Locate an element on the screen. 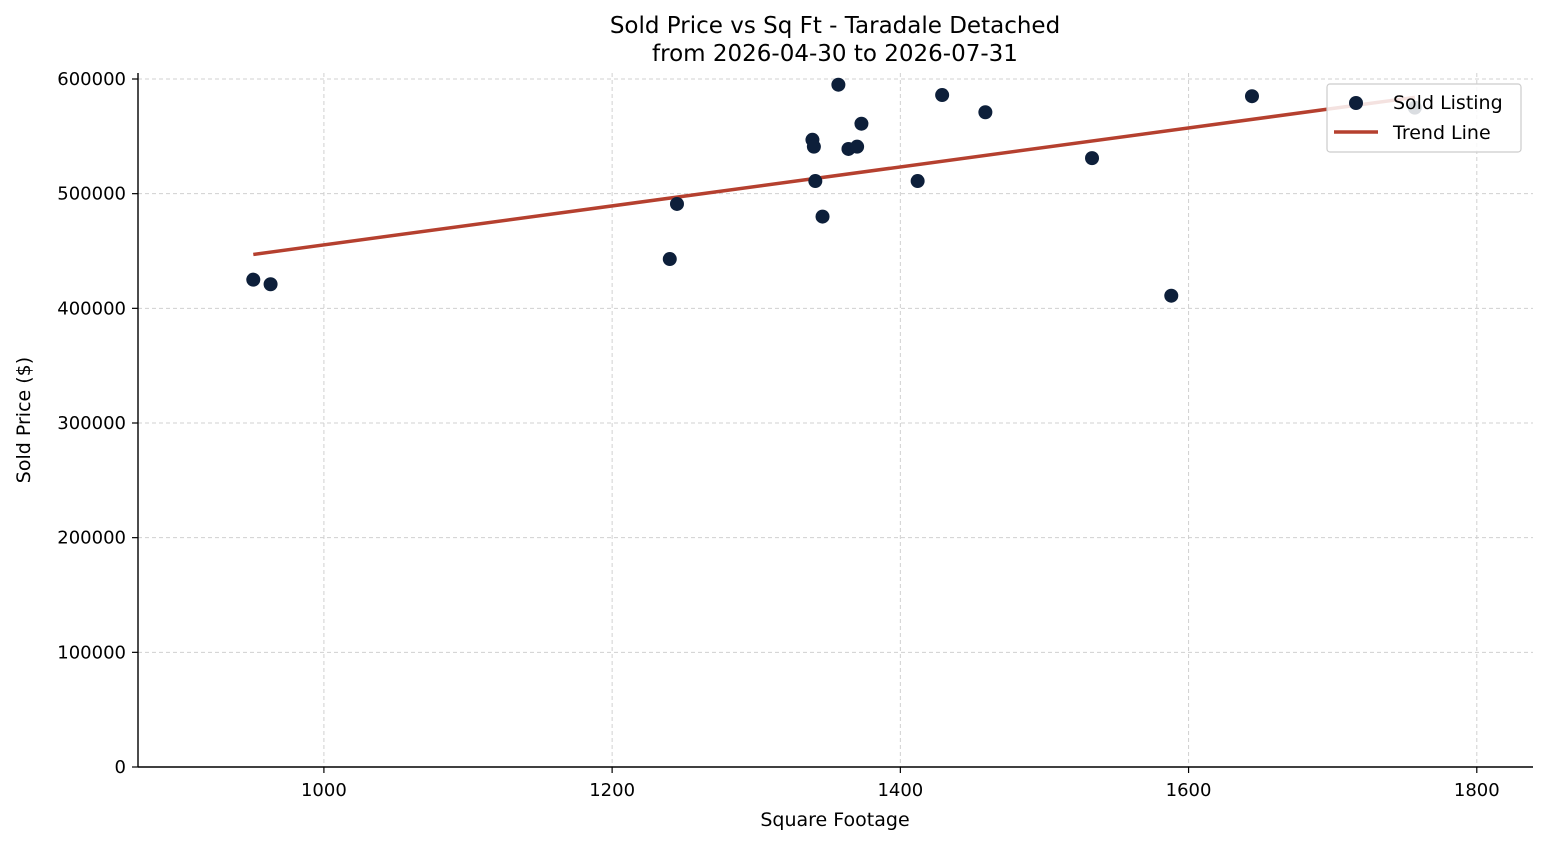 This screenshot has width=1547, height=845. y-tick-label: 600000 is located at coordinates (91, 79).